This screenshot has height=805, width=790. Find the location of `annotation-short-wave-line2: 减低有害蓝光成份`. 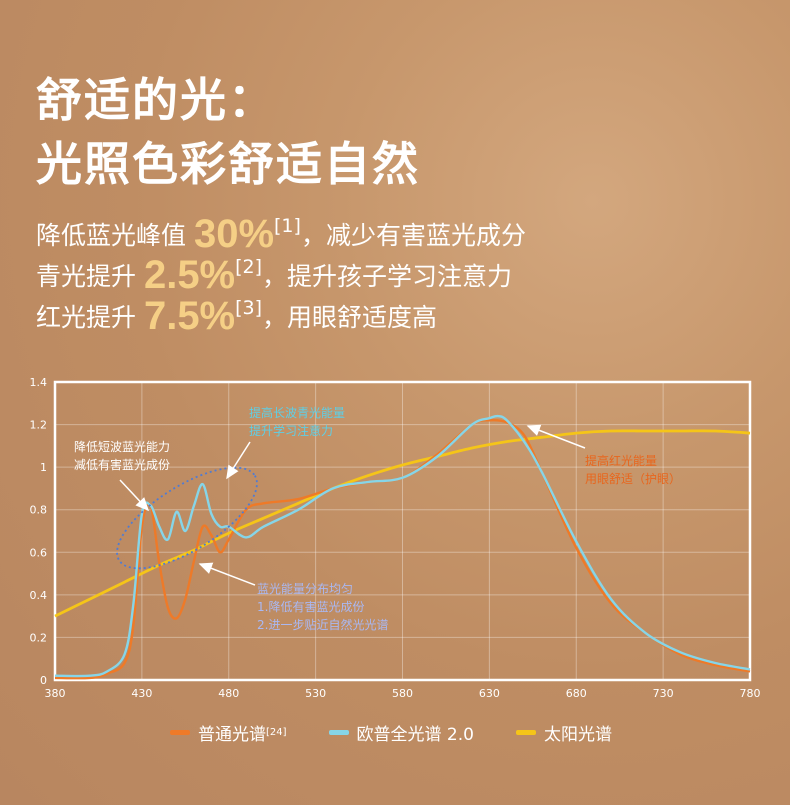

annotation-short-wave-line2: 减低有害蓝光成份 is located at coordinates (122, 464).